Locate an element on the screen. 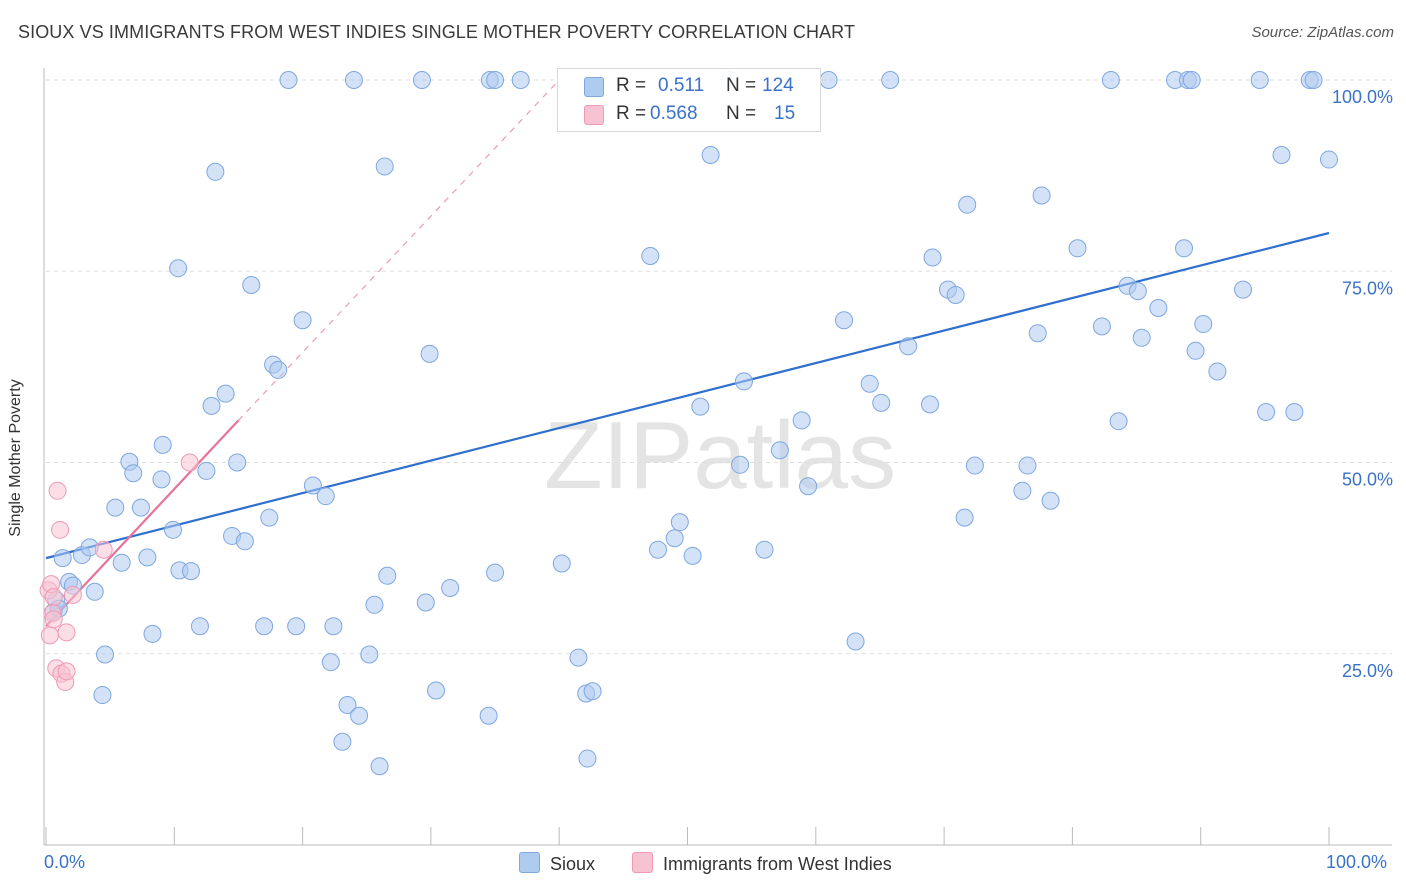  wi-n-value: 15 is located at coordinates (785, 113).